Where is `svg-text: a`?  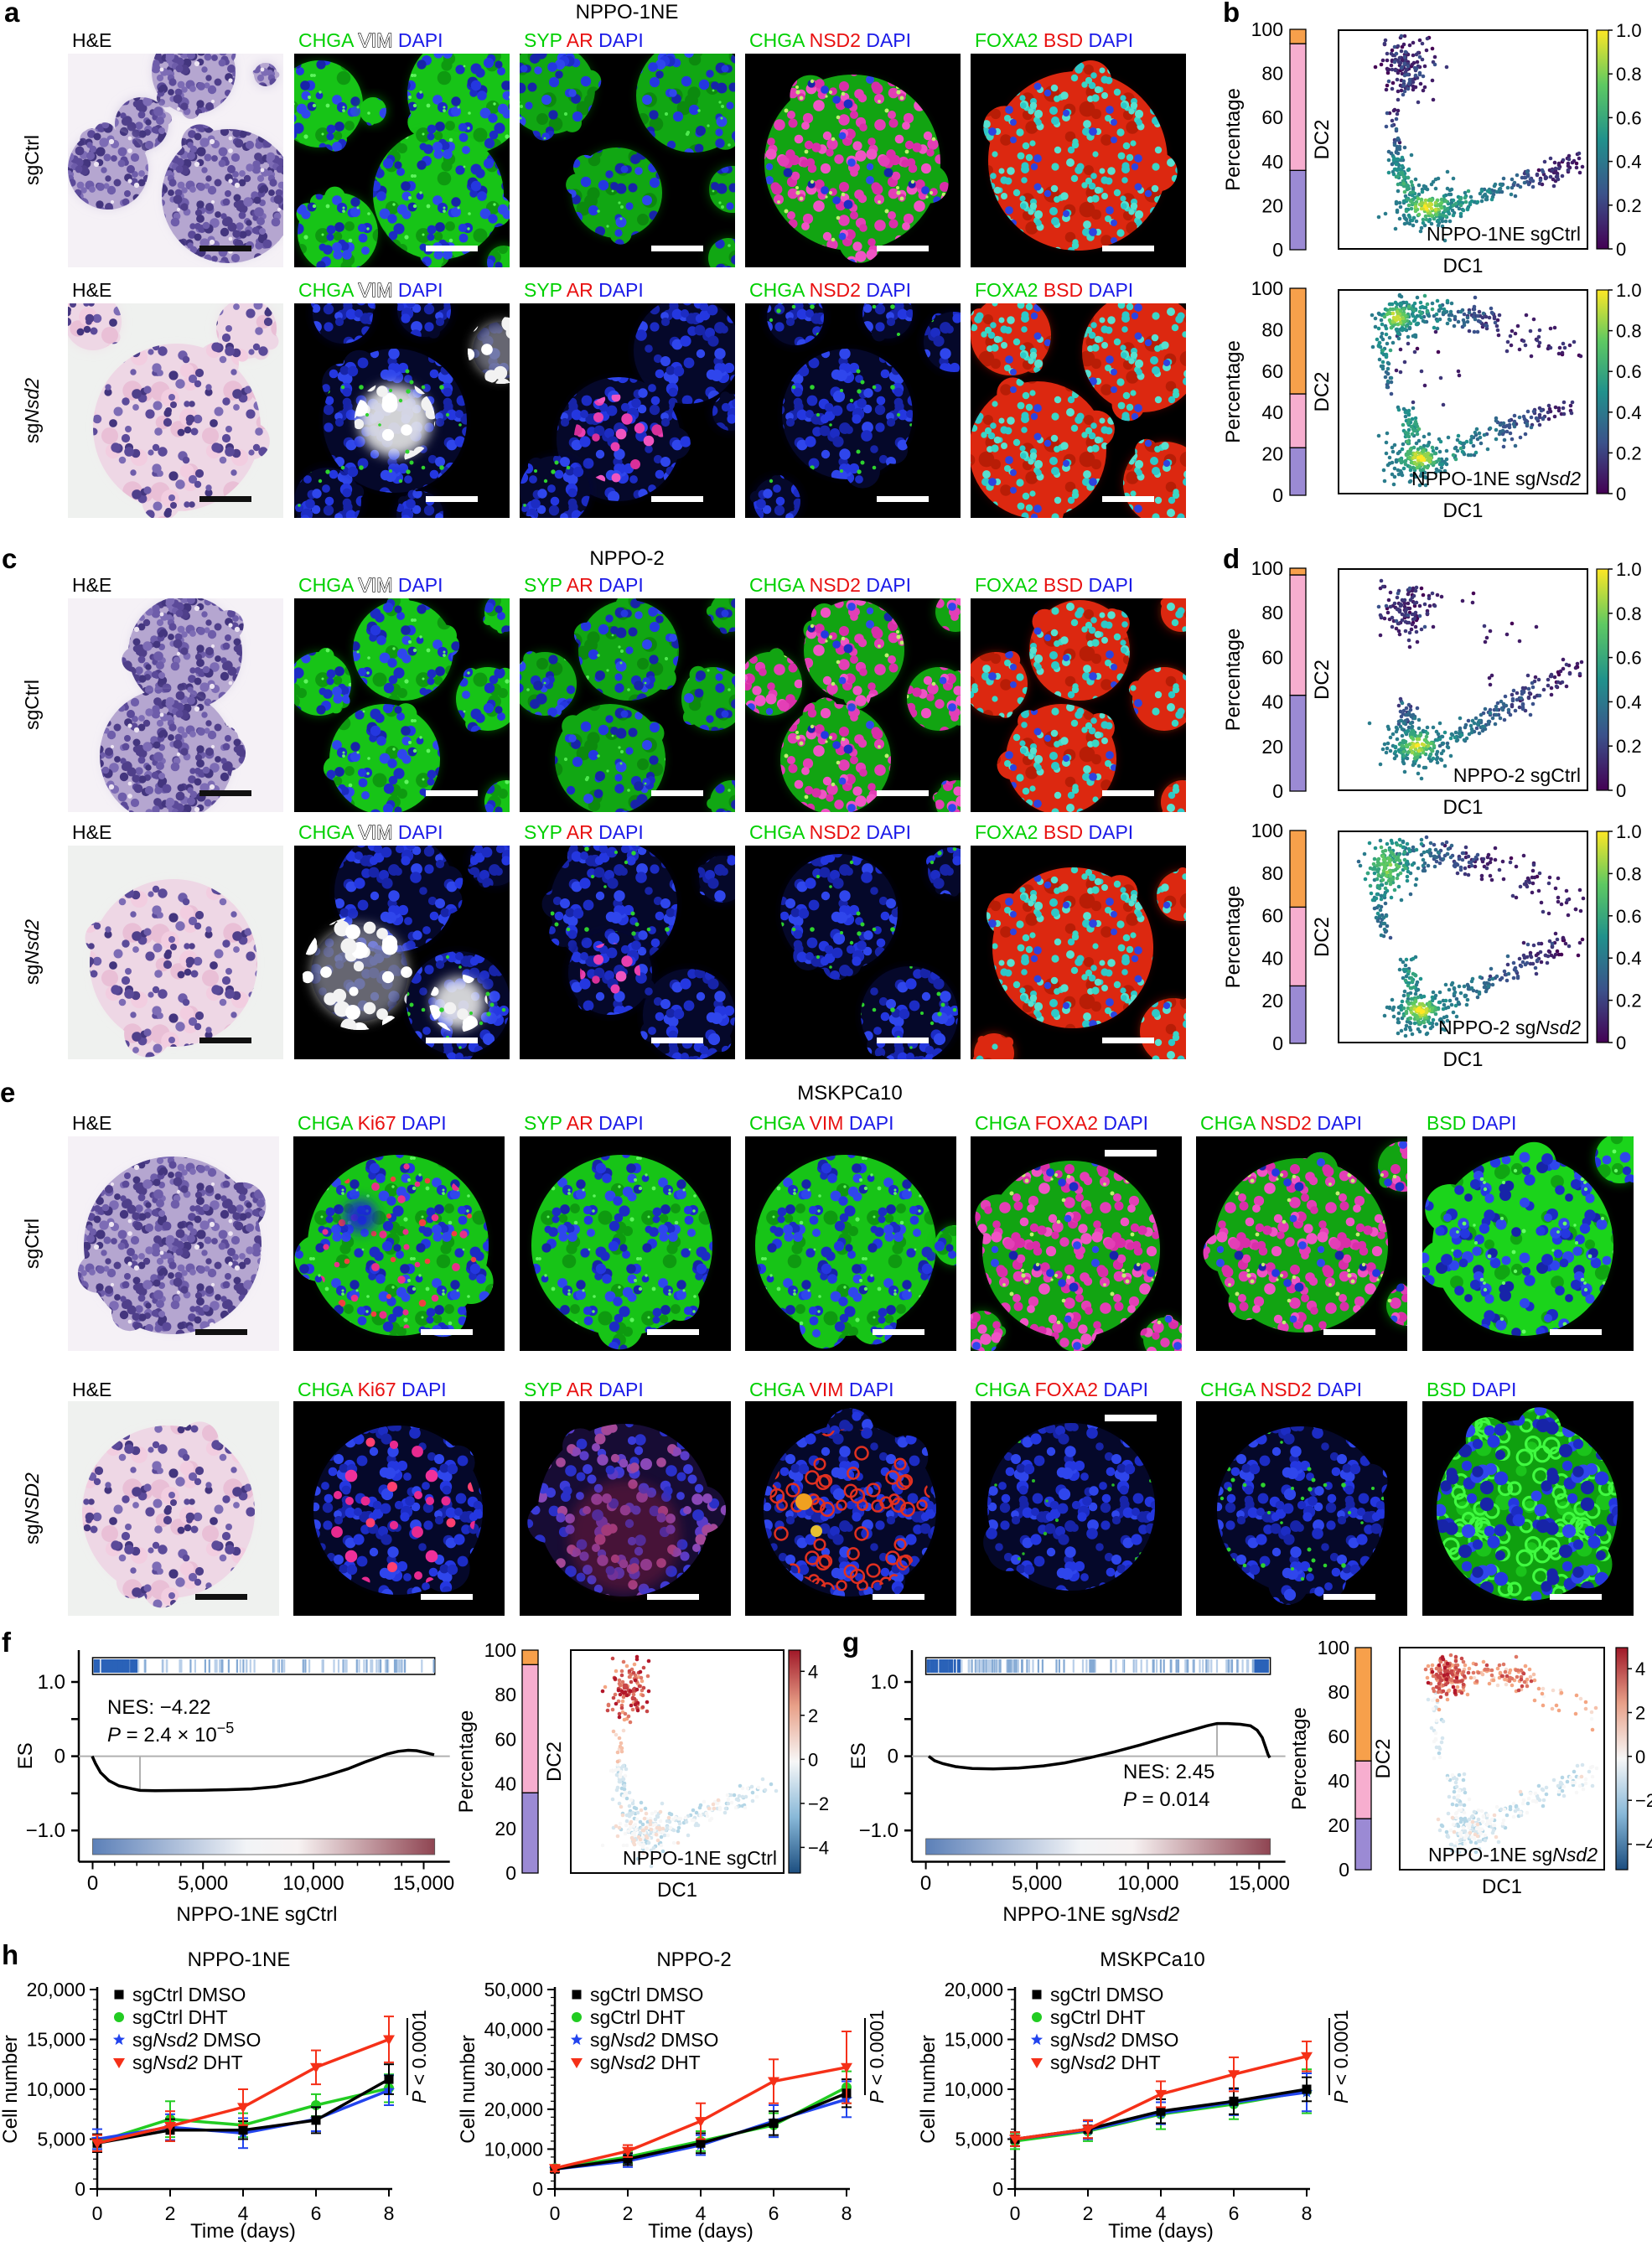 svg-text: a is located at coordinates (12, 14).